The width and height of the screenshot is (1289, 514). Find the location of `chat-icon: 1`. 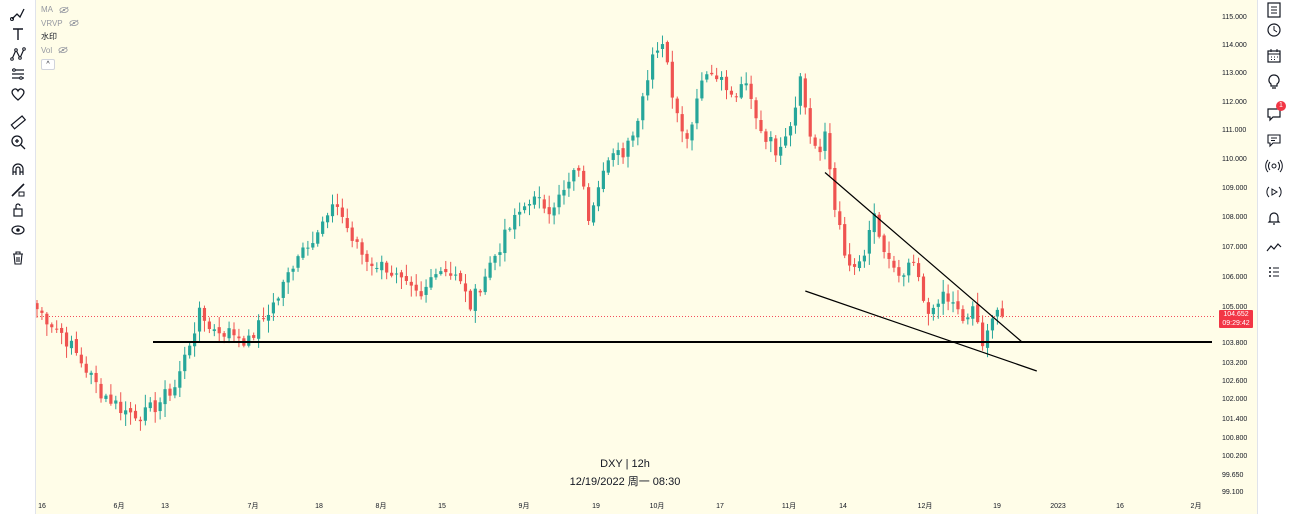

chat-icon: 1 is located at coordinates (1275, 112).